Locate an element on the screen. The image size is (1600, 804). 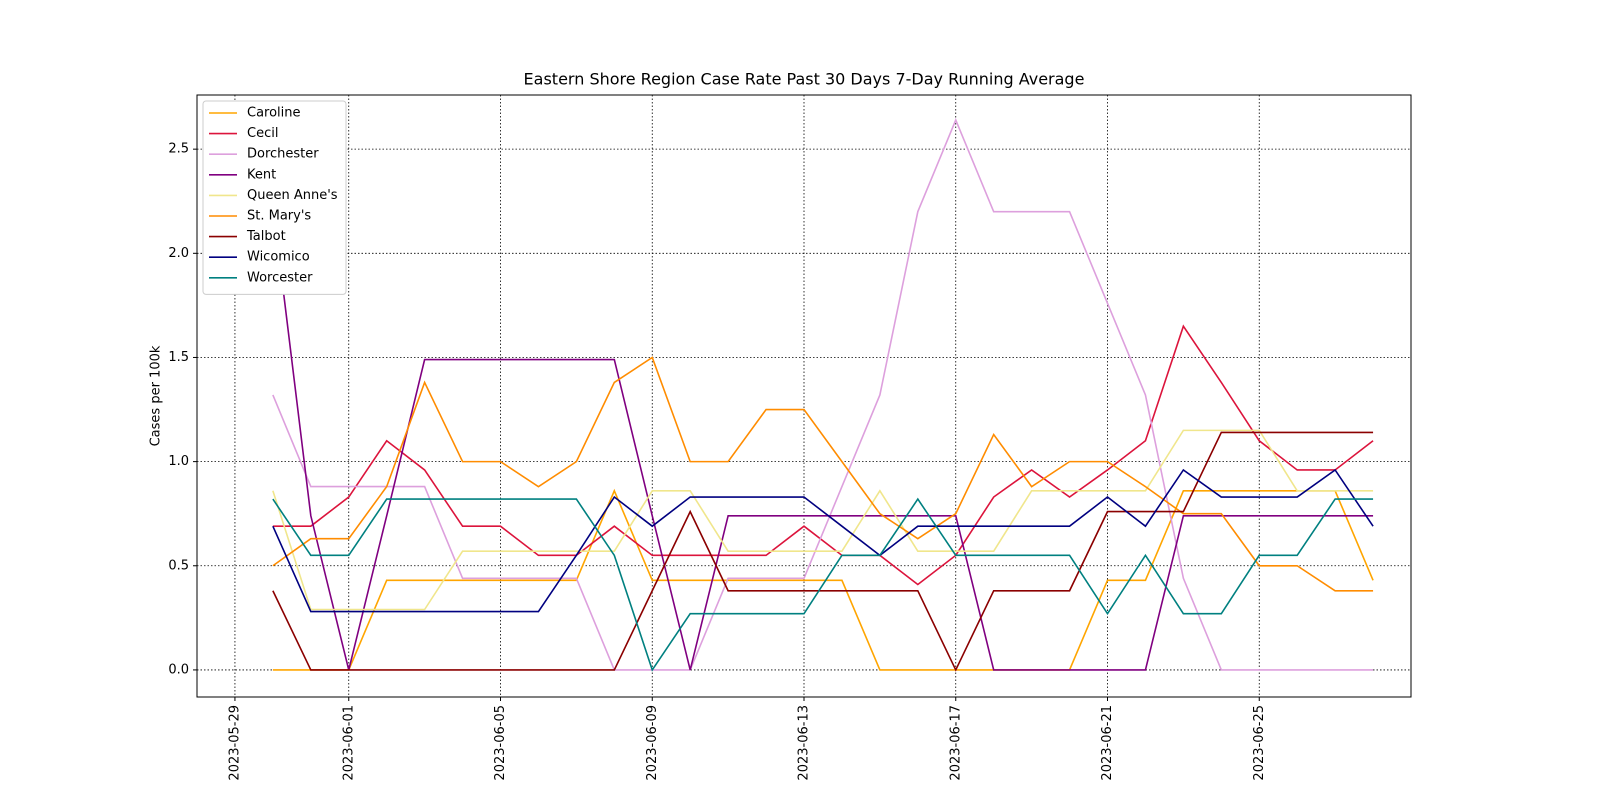
x-tick-label: 2023-06-05 is located at coordinates (500, 743).